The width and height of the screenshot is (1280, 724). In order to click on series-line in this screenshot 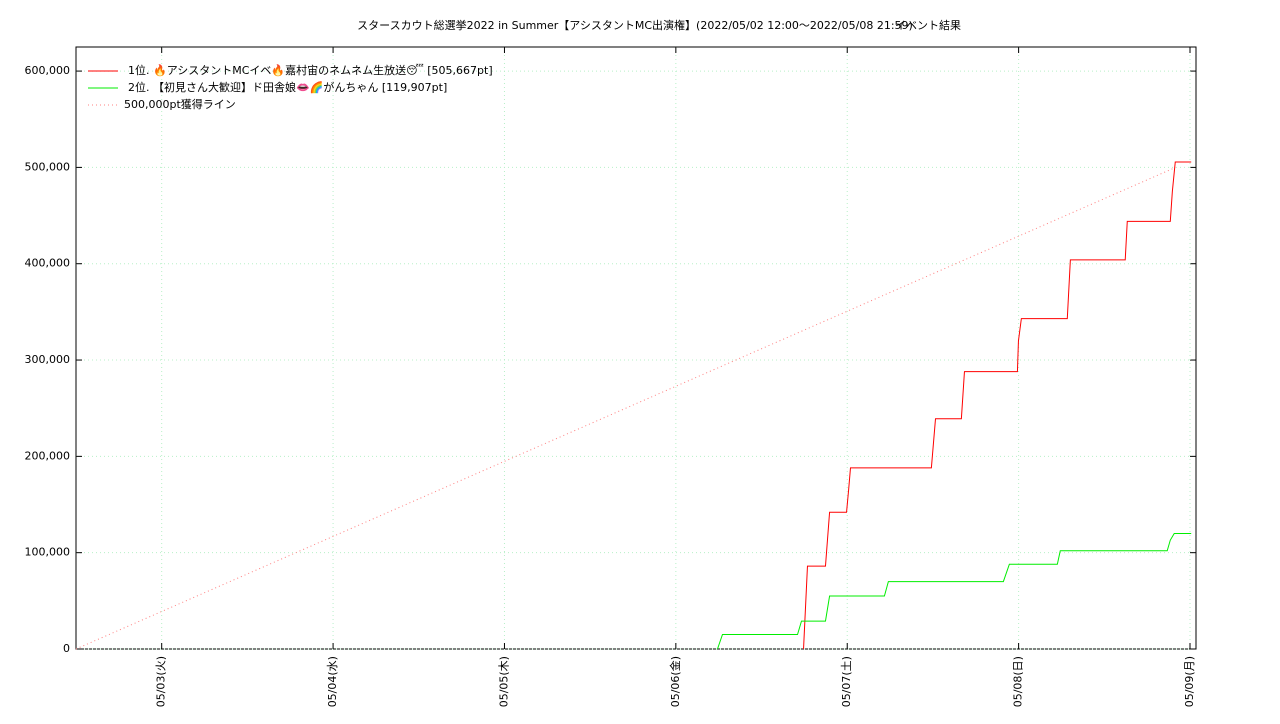, I will do `click(954, 591)`.